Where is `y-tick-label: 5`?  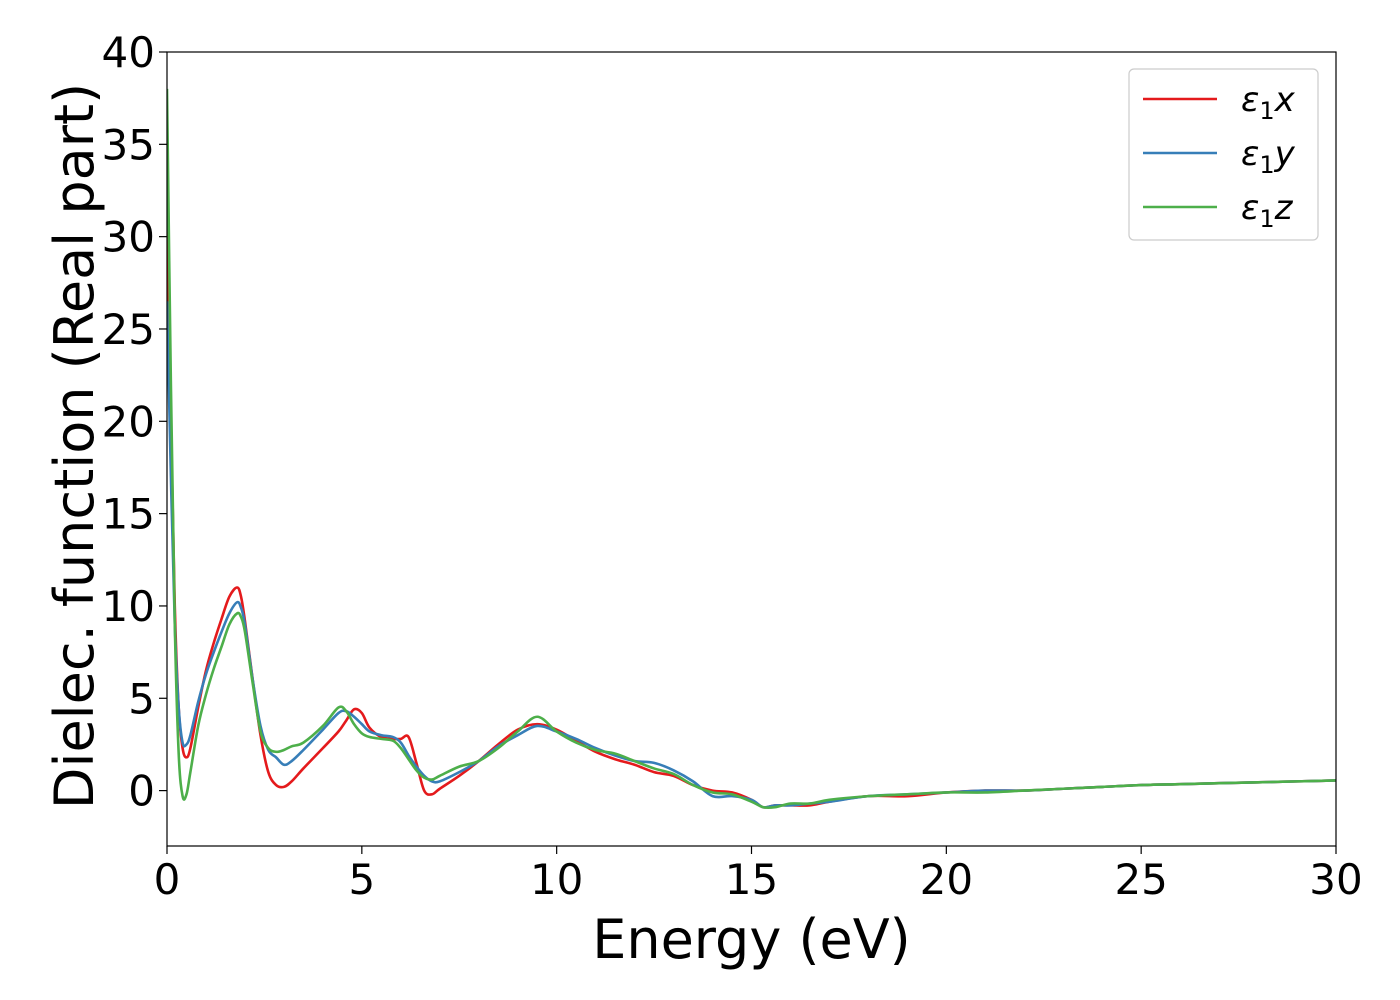 y-tick-label: 5 is located at coordinates (141, 698).